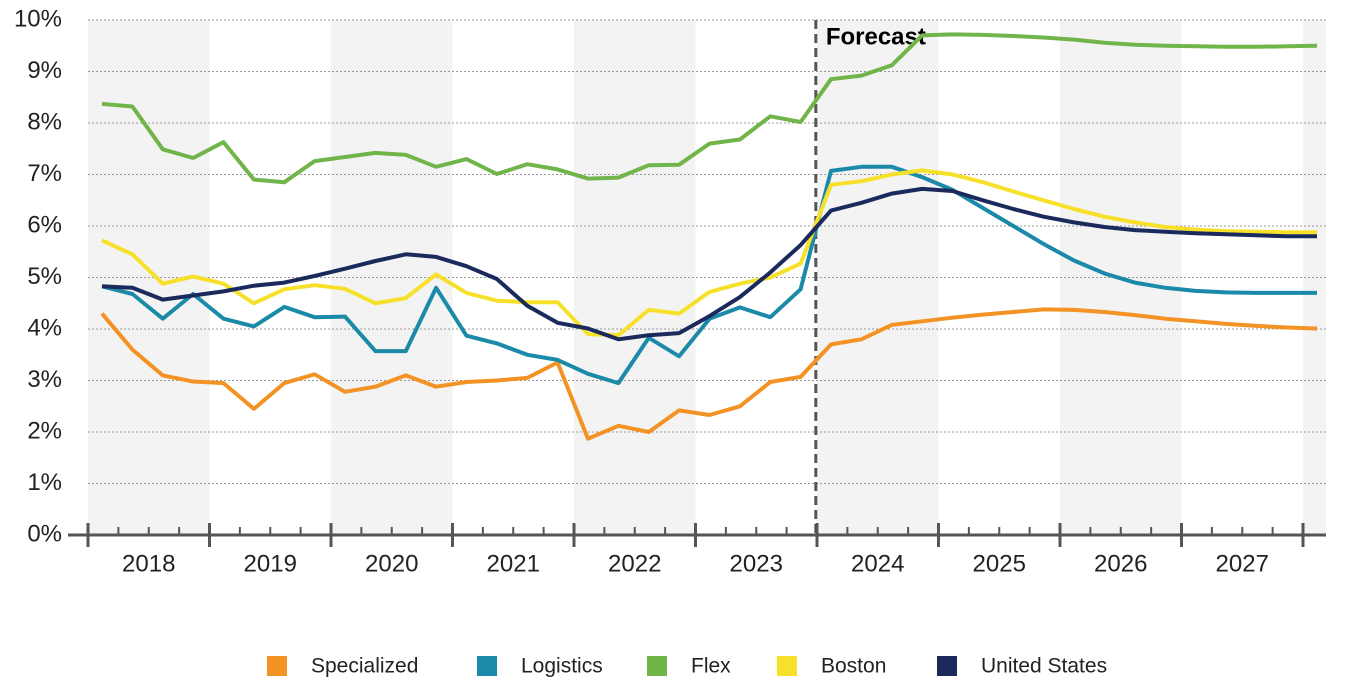  What do you see at coordinates (148, 563) in the screenshot?
I see `x-tick-label: 2018` at bounding box center [148, 563].